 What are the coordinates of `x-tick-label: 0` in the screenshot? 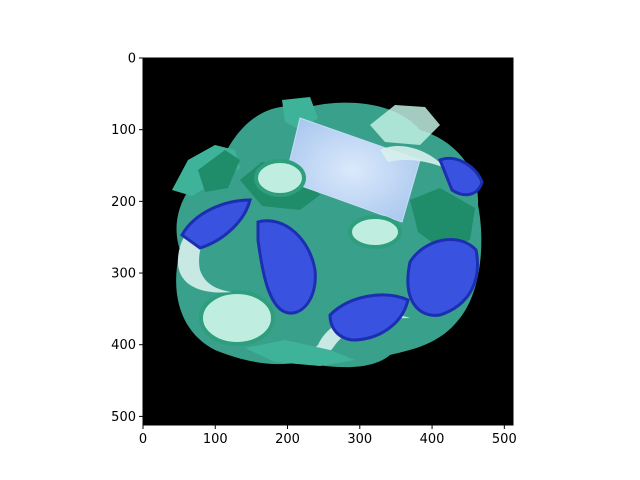 It's located at (143, 439).